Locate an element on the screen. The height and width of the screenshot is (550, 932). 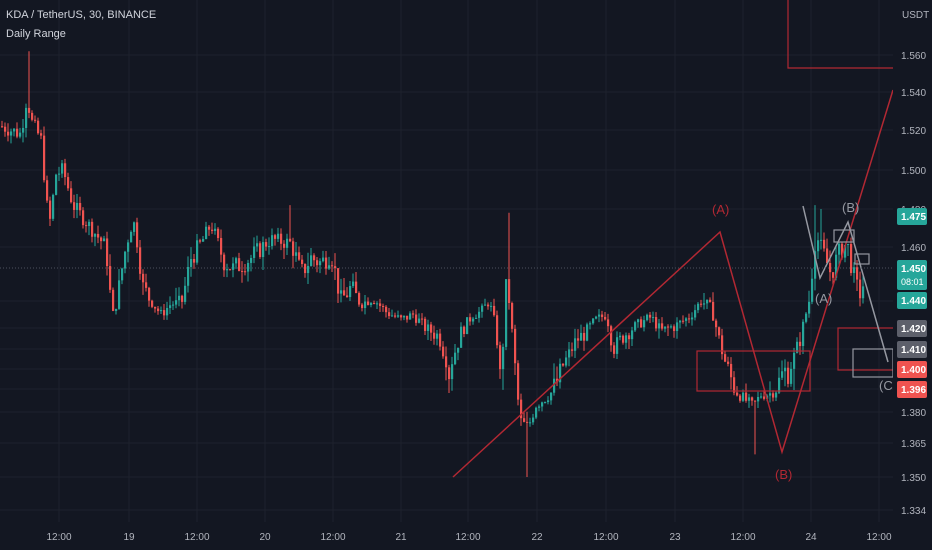
x-tick-label-5: 21 is located at coordinates (401, 537).